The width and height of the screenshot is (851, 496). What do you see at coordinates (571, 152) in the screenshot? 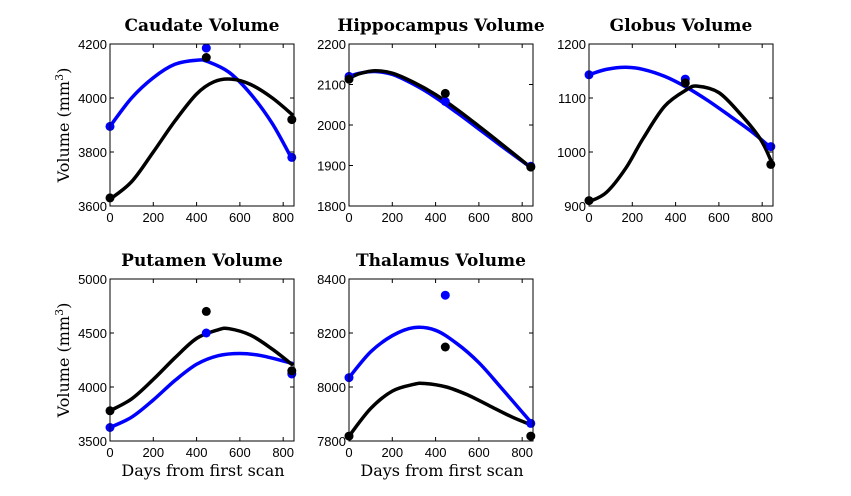
I see `globus-volume-y-tick-label: 1000` at bounding box center [571, 152].